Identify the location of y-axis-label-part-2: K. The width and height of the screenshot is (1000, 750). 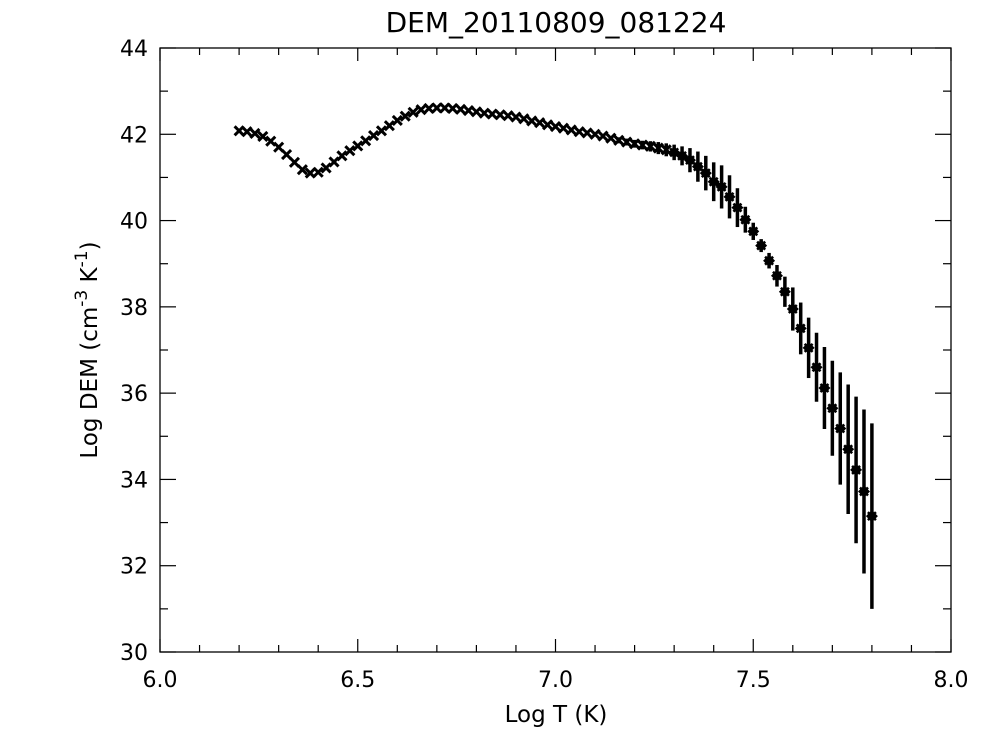
(90, 277).